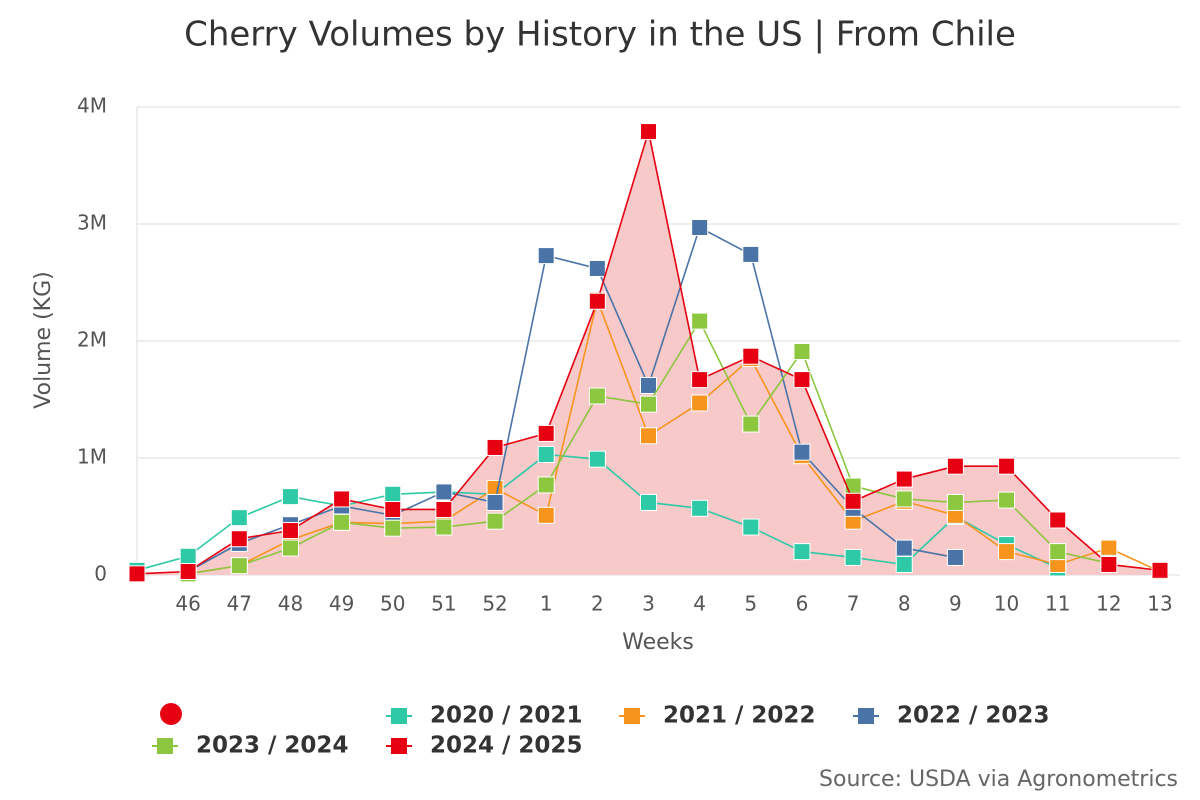 Image resolution: width=1200 pixels, height=800 pixels. I want to click on y-tick-label: 0, so click(100, 574).